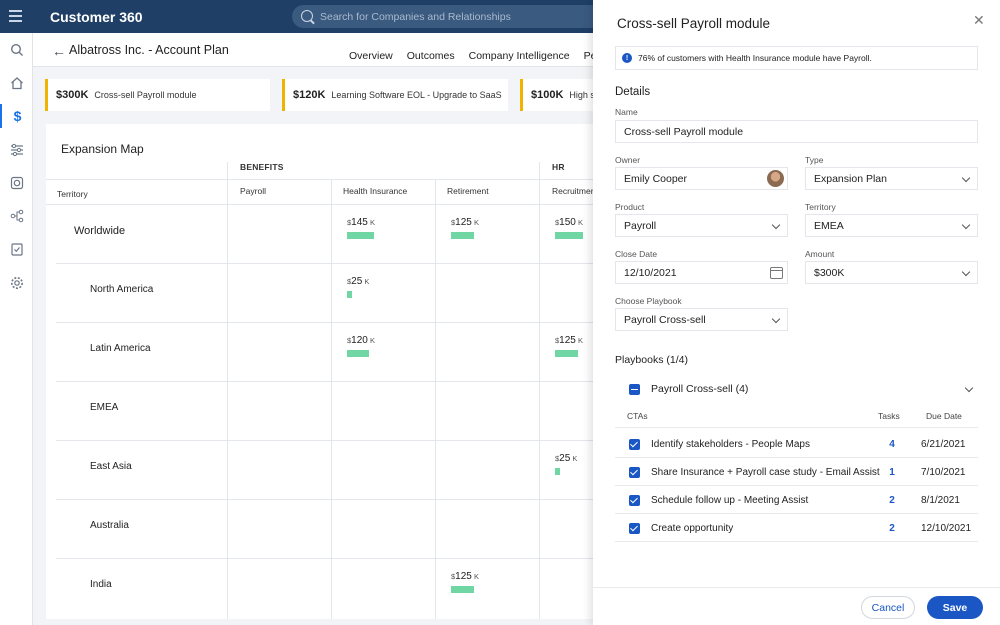 The height and width of the screenshot is (625, 1000). What do you see at coordinates (701, 272) in the screenshot?
I see `close-date-field: 12/10/2021` at bounding box center [701, 272].